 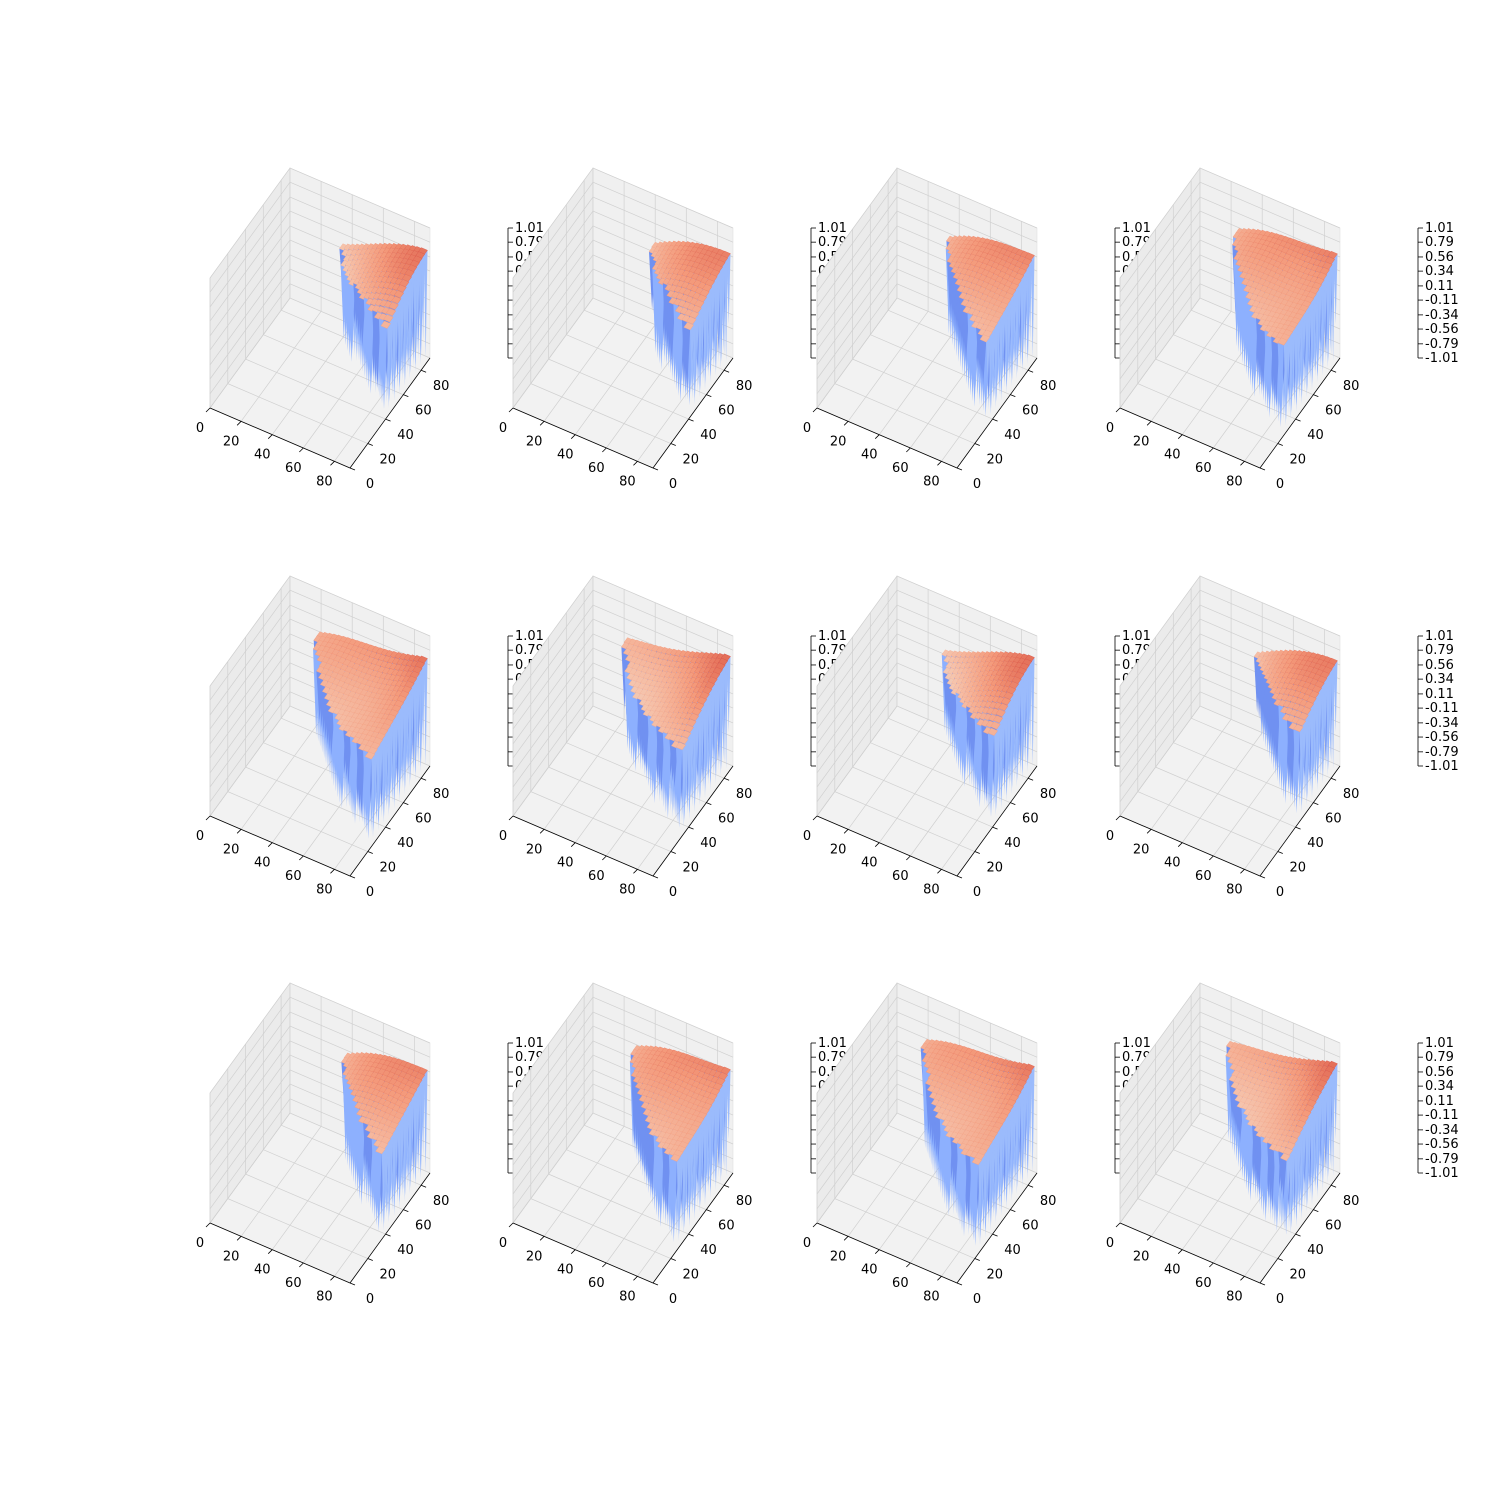 What do you see at coordinates (1442, 708) in the screenshot?
I see `z-tick-label: -0.11` at bounding box center [1442, 708].